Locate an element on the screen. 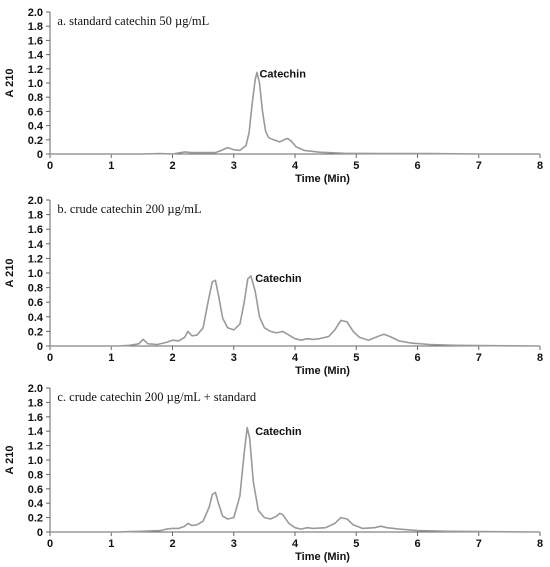  panel-title: b. crude catechin 200 µg/mL is located at coordinates (129, 209).